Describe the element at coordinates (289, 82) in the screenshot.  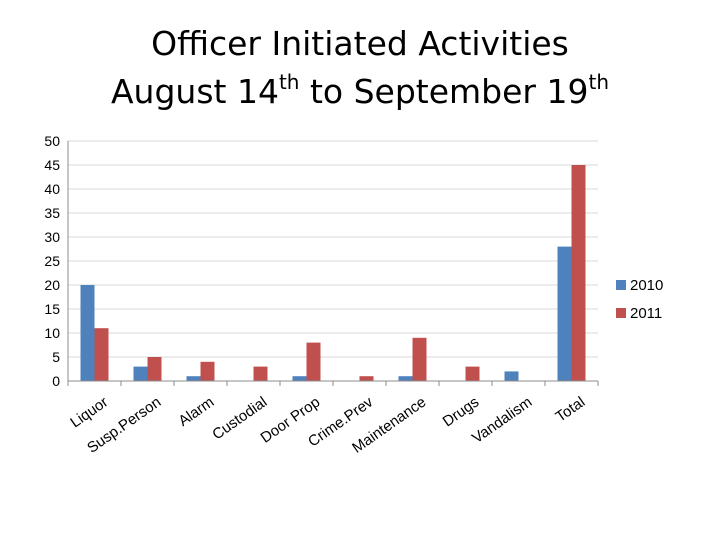
I see `title-sup-1: th` at that location.